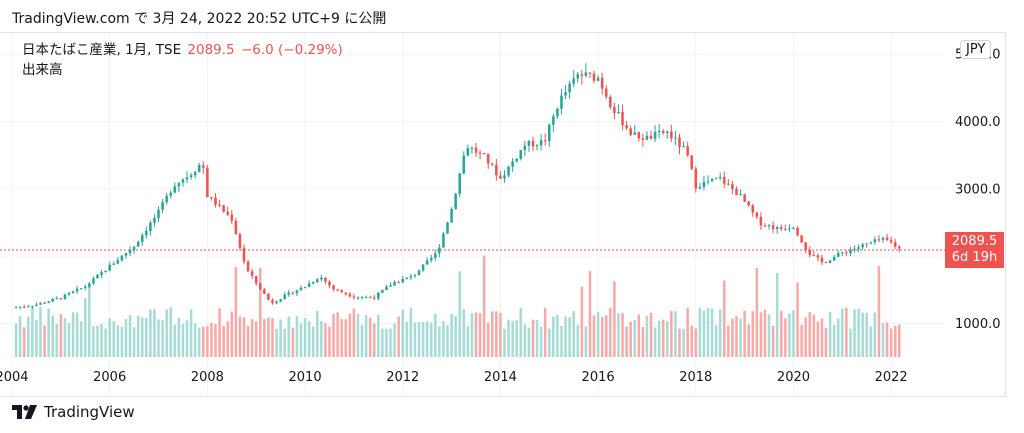 This screenshot has height=433, width=1024. I want to click on x-axis-labels: 2004 2006 2008 2010 2012 2014 2016 2018 2020 2022, so click(454, 377).